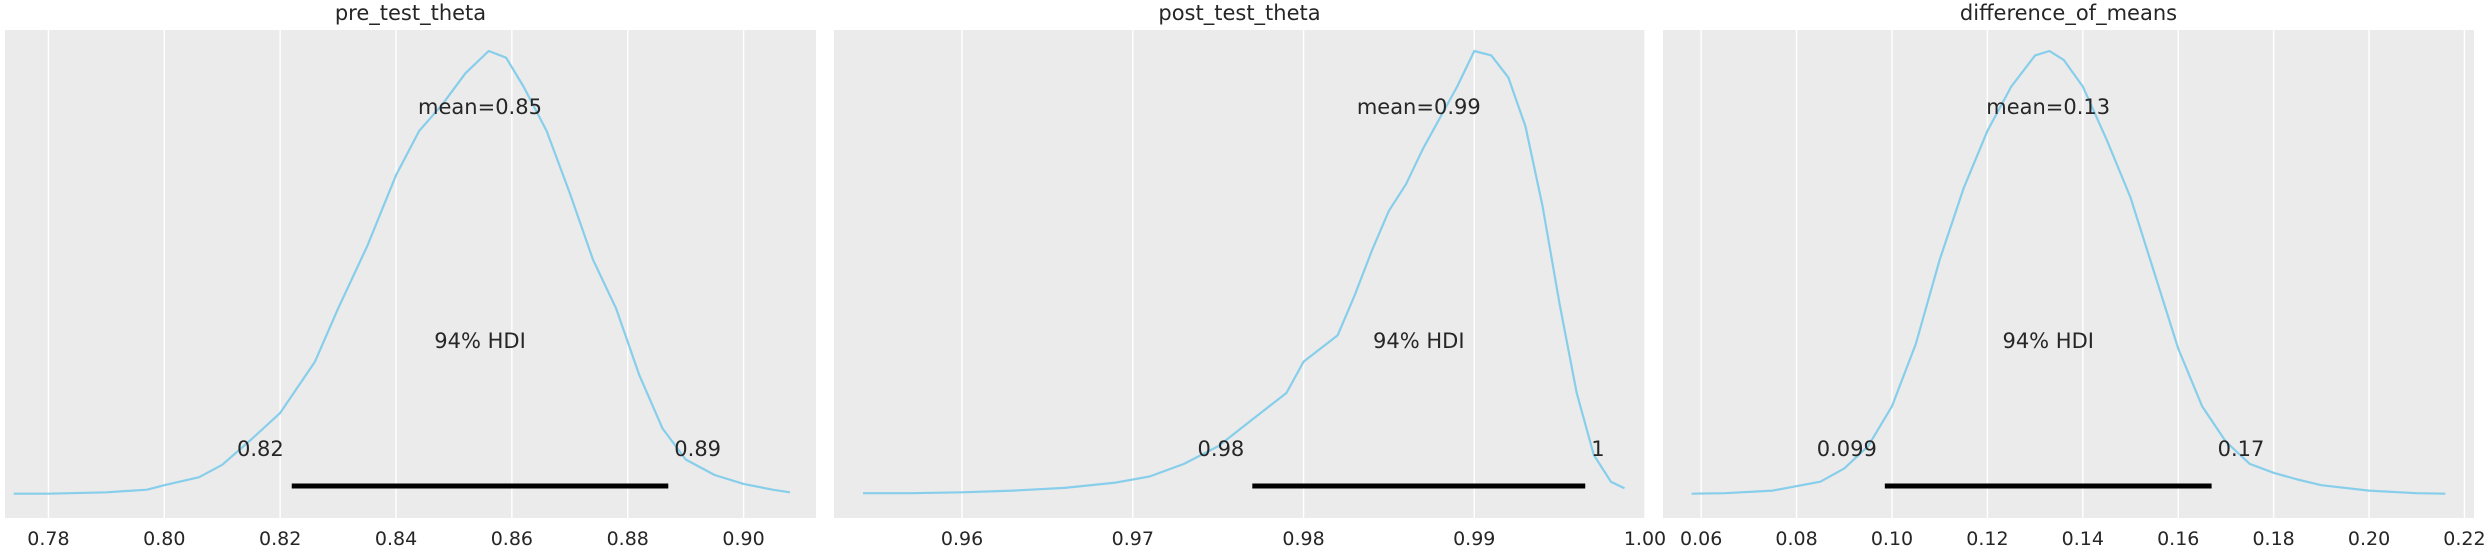  What do you see at coordinates (1892, 539) in the screenshot?
I see `x-tick-label: 0.10` at bounding box center [1892, 539].